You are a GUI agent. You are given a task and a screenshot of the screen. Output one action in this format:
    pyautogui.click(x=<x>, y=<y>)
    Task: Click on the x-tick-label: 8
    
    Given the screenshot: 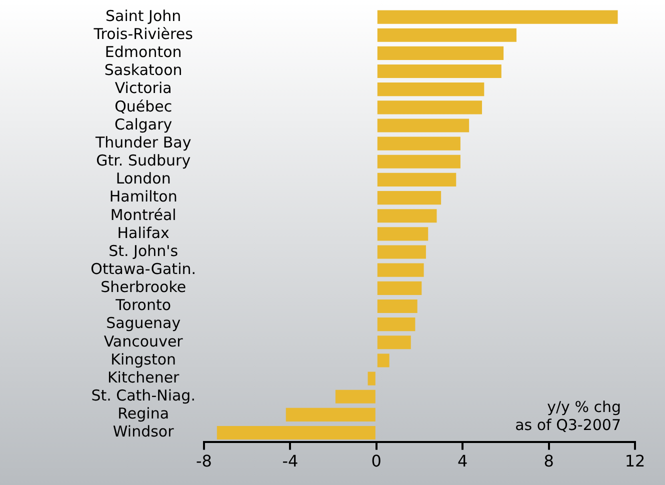 What is the action you would take?
    pyautogui.click(x=549, y=461)
    